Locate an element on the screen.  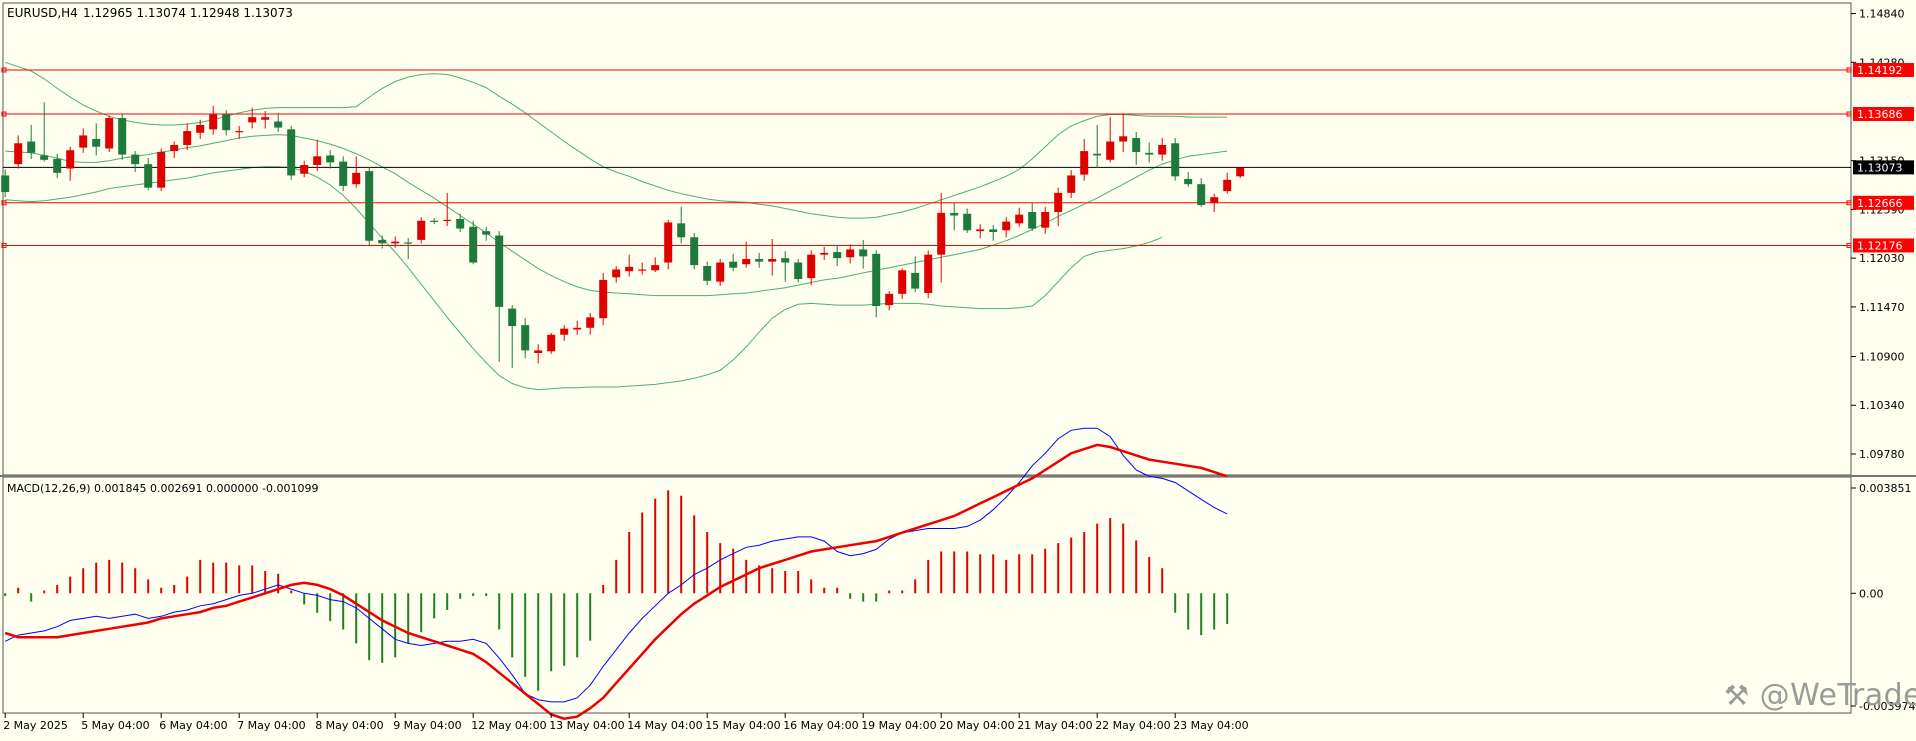
level-labels: 1.14192 1.13686 1.12666 1.12176 1.13073 is located at coordinates (1883, 157).